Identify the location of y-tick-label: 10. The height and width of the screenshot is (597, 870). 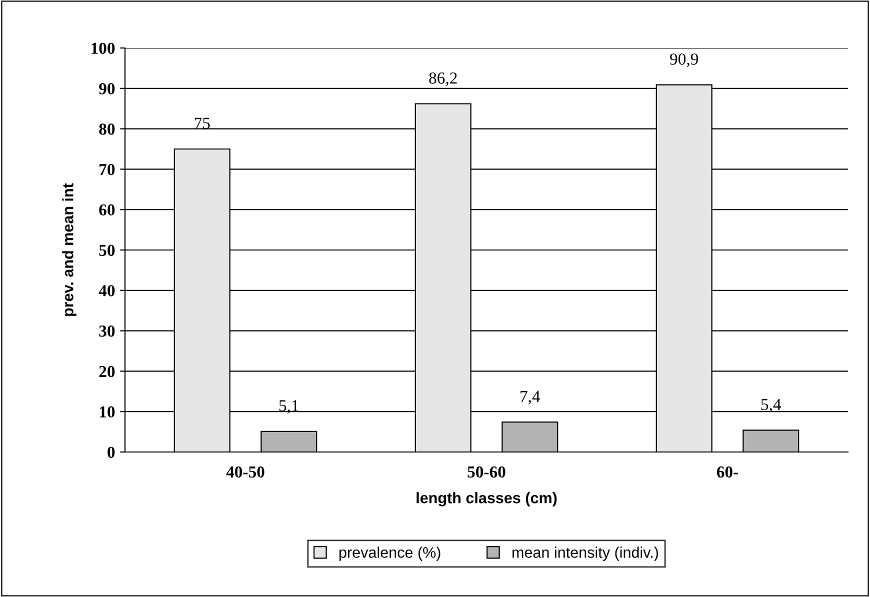
(107, 412).